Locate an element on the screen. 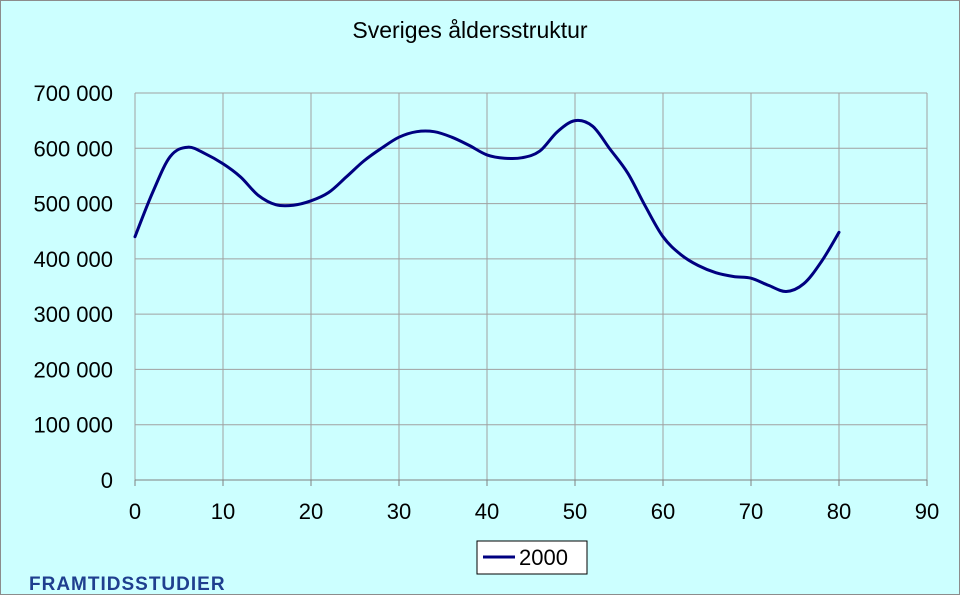  x-tick-label: 0 is located at coordinates (135, 511).